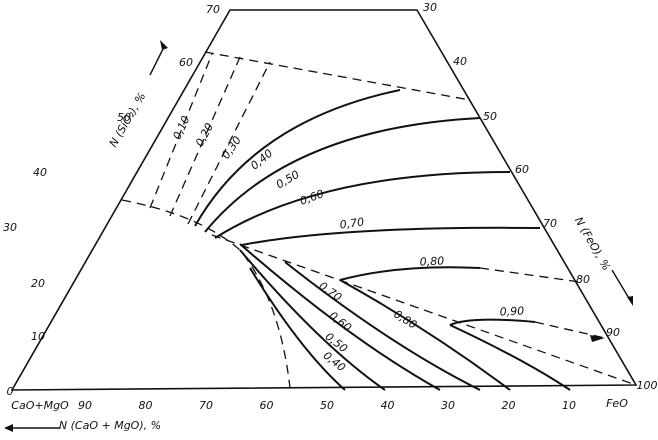  I want to click on contour-label: 0,10, so click(181, 128).